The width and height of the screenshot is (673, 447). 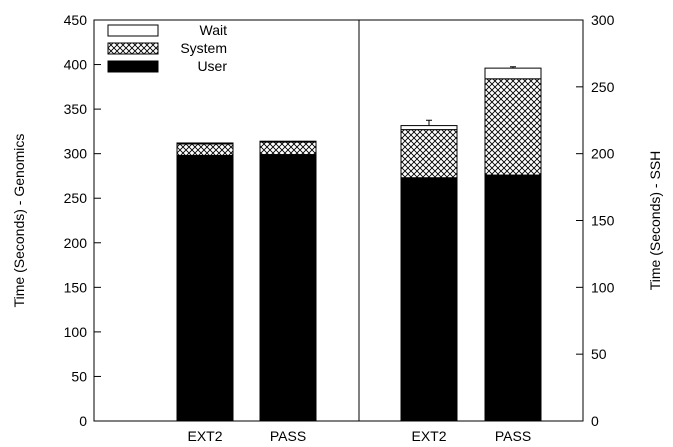 I want to click on left-y-tick-label: 150, so click(x=76, y=287).